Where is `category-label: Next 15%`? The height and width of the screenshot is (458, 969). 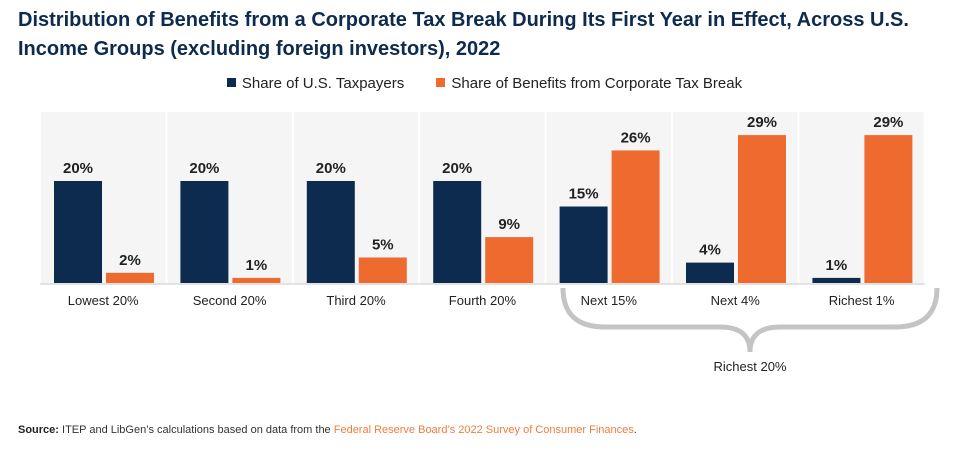 category-label: Next 15% is located at coordinates (609, 300).